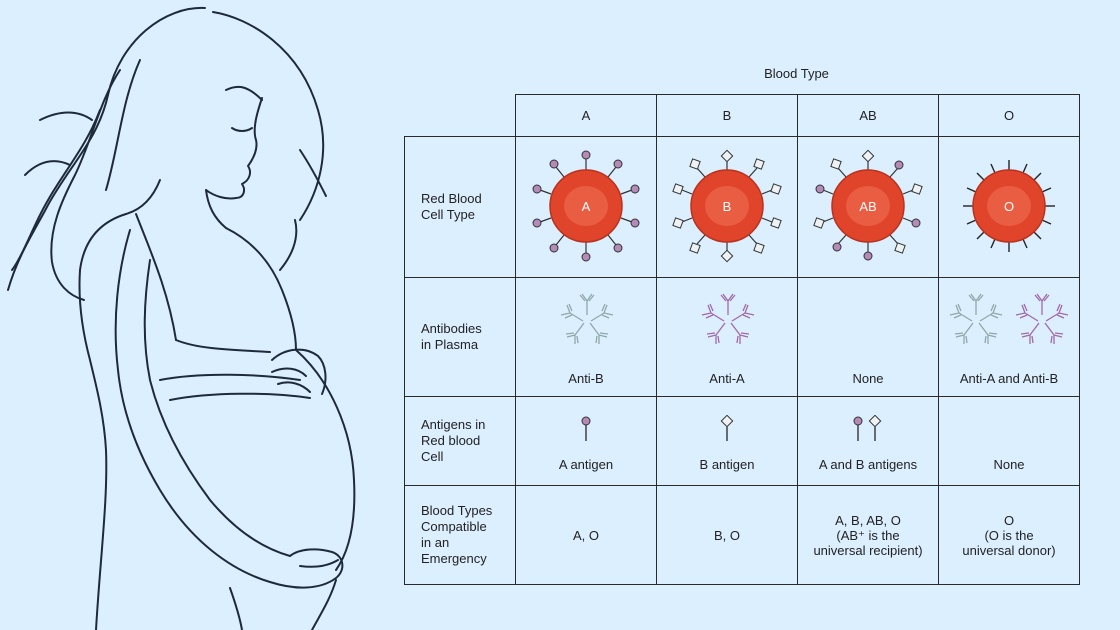 Image resolution: width=1120 pixels, height=630 pixels. What do you see at coordinates (586, 378) in the screenshot?
I see `antibody-value-a: Anti-B` at bounding box center [586, 378].